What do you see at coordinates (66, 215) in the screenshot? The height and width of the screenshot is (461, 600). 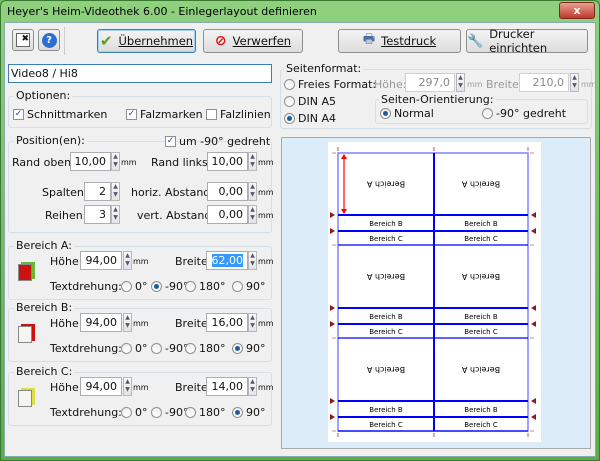 I see `reihen-label: Reihen:` at bounding box center [66, 215].